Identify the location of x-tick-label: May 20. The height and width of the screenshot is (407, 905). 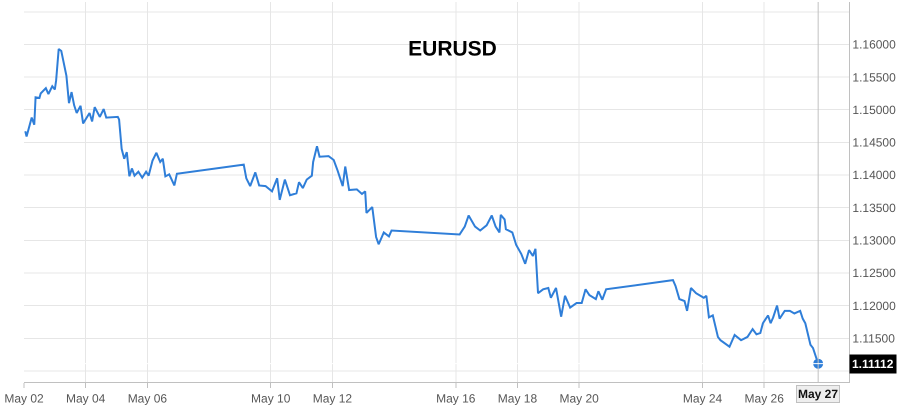
(579, 398).